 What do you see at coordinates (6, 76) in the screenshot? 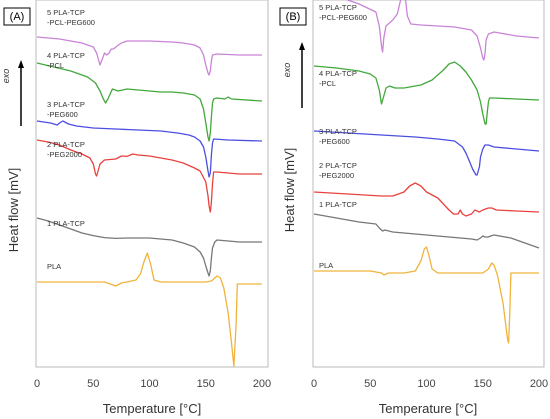
I see `panel-a-exo-label: exo` at bounding box center [6, 76].